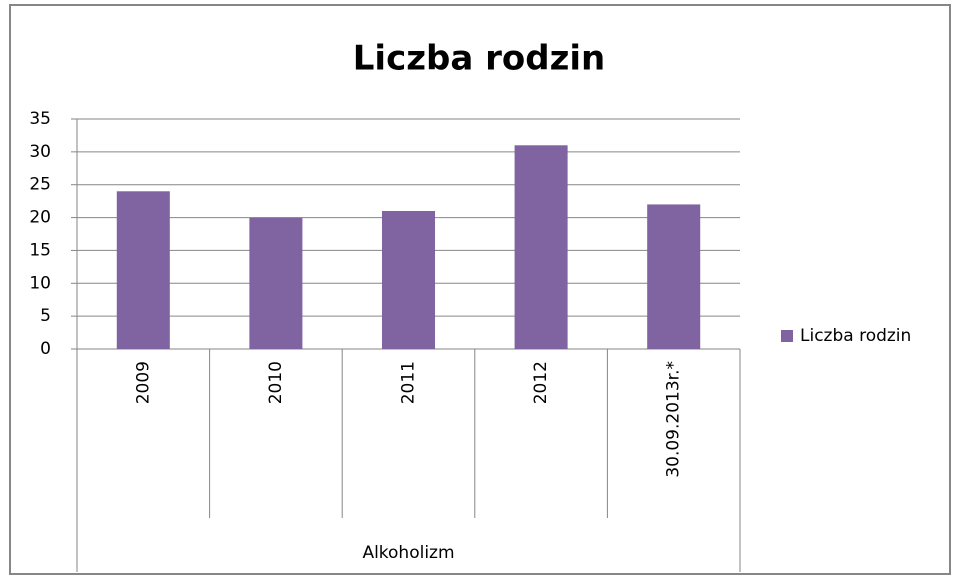  Describe the element at coordinates (541, 382) in the screenshot. I see `x-tick-label: 2012` at that location.